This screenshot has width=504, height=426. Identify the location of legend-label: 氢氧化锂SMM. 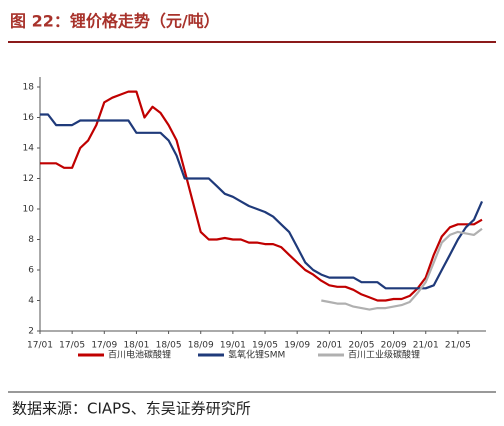
(256, 355).